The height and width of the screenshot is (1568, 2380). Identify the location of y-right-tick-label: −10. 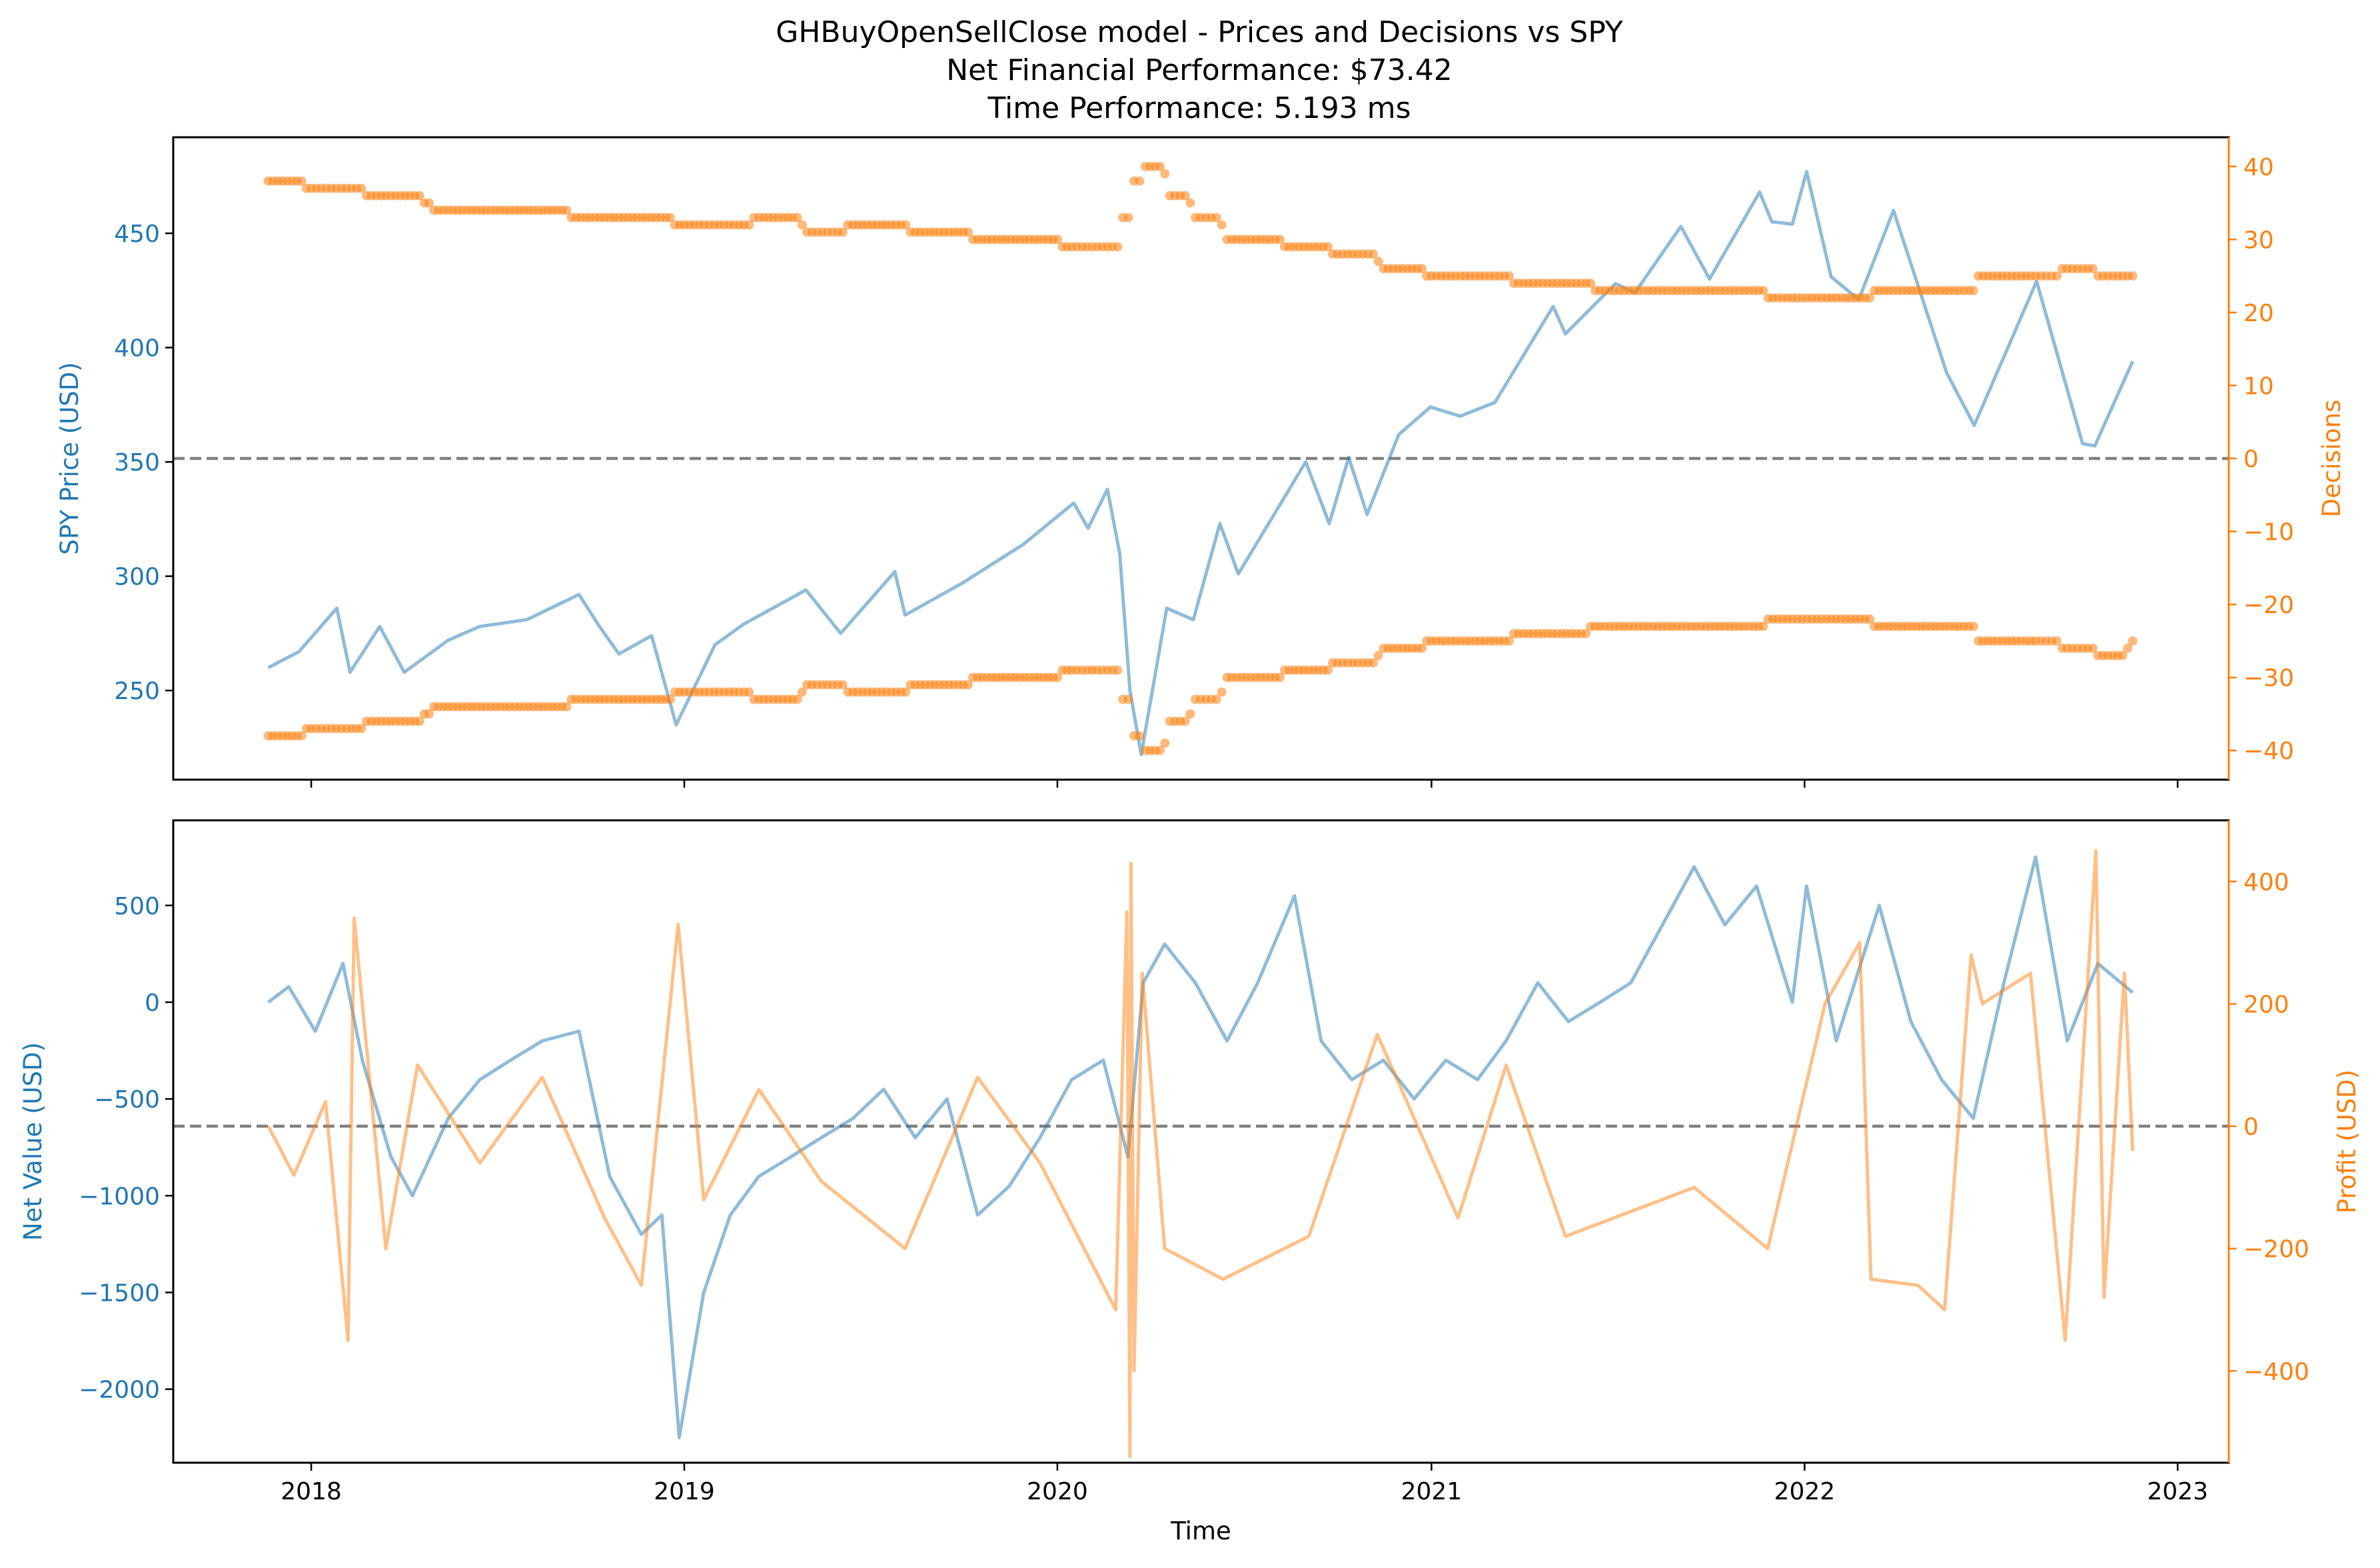
(2268, 532).